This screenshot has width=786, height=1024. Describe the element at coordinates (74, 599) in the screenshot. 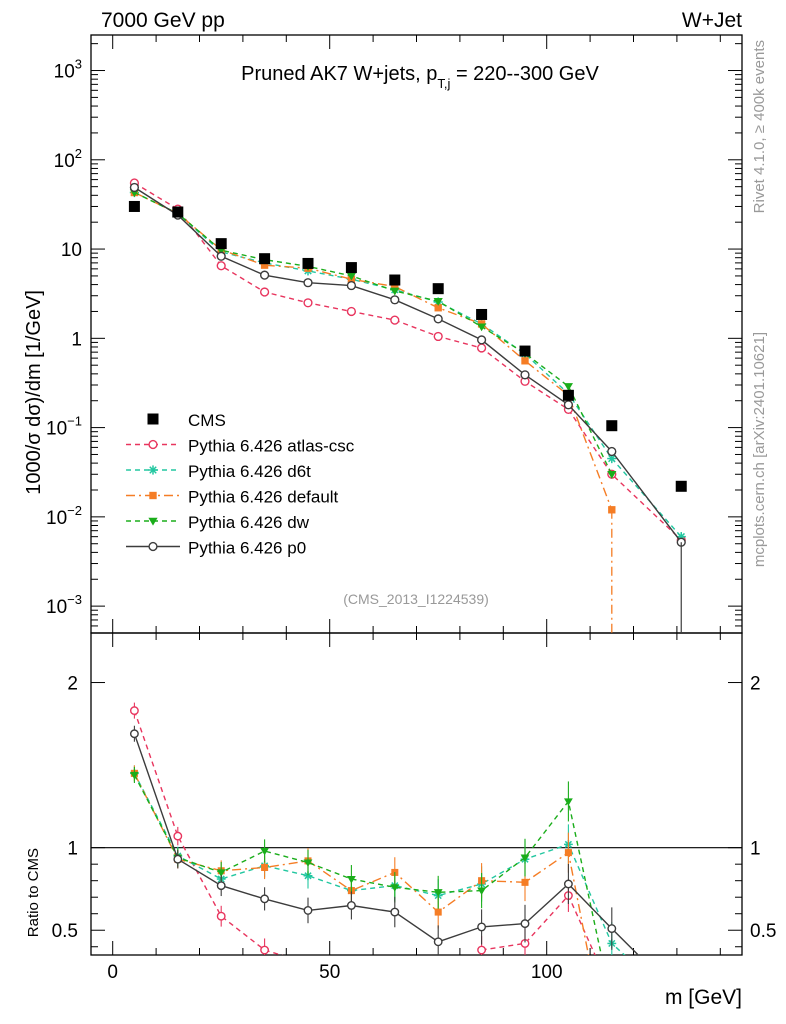

I see `y-tick-label-exponent: −3` at that location.